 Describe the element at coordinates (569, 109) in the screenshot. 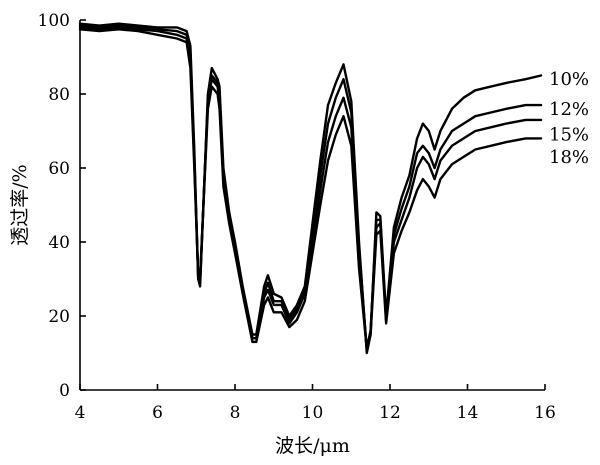

I see `series-label-1: 12%` at that location.